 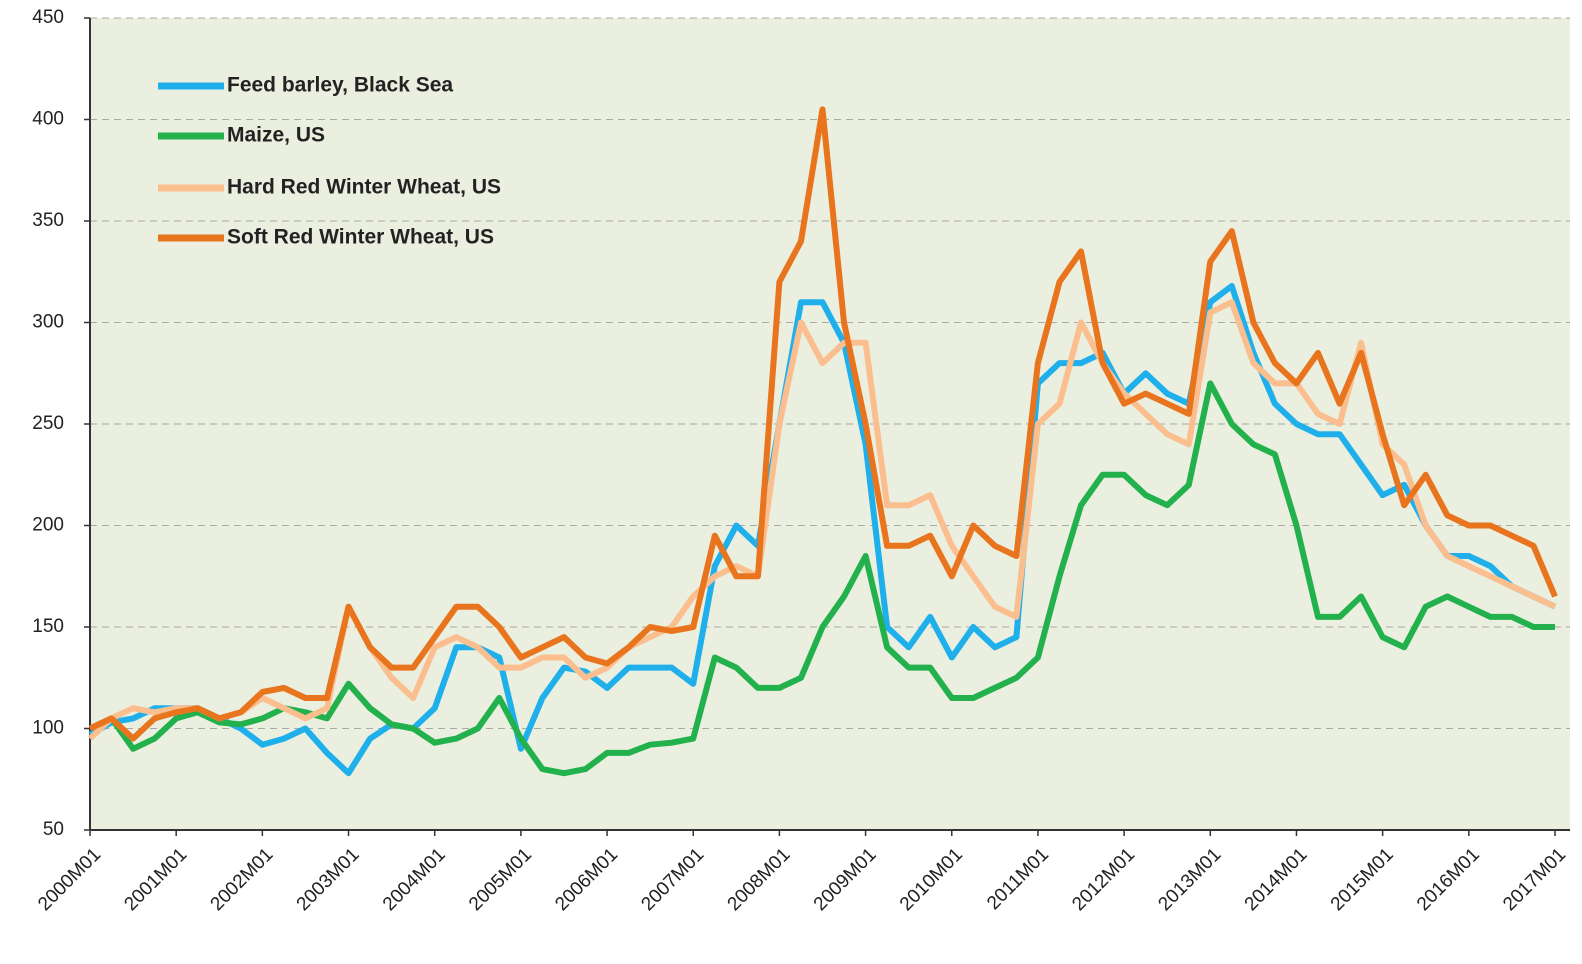 I want to click on legend-label: Hard Red Winter Wheat, US, so click(x=364, y=187).